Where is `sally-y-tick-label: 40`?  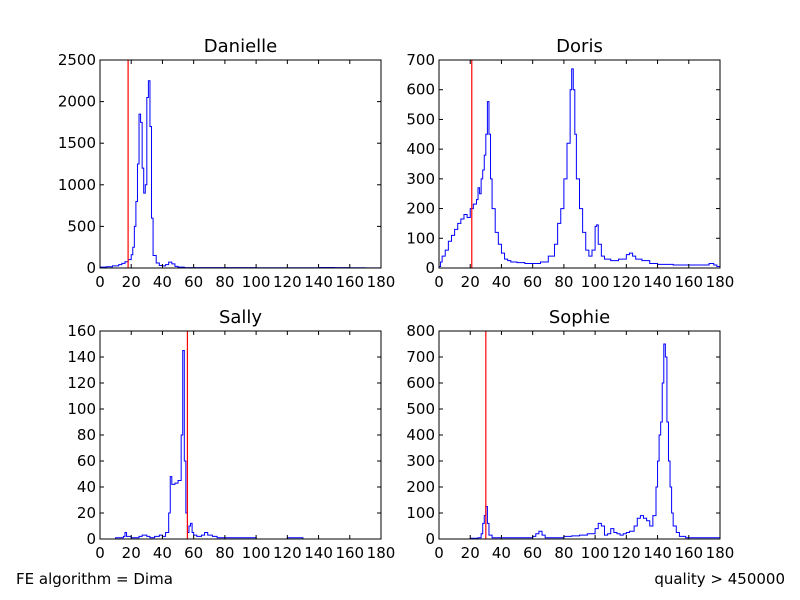 sally-y-tick-label: 40 is located at coordinates (86, 487).